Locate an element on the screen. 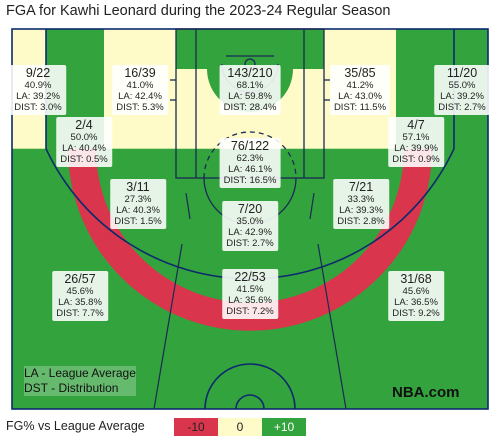 This screenshot has width=500, height=440. zone-distribution: DIST: 2.8% is located at coordinates (361, 221).